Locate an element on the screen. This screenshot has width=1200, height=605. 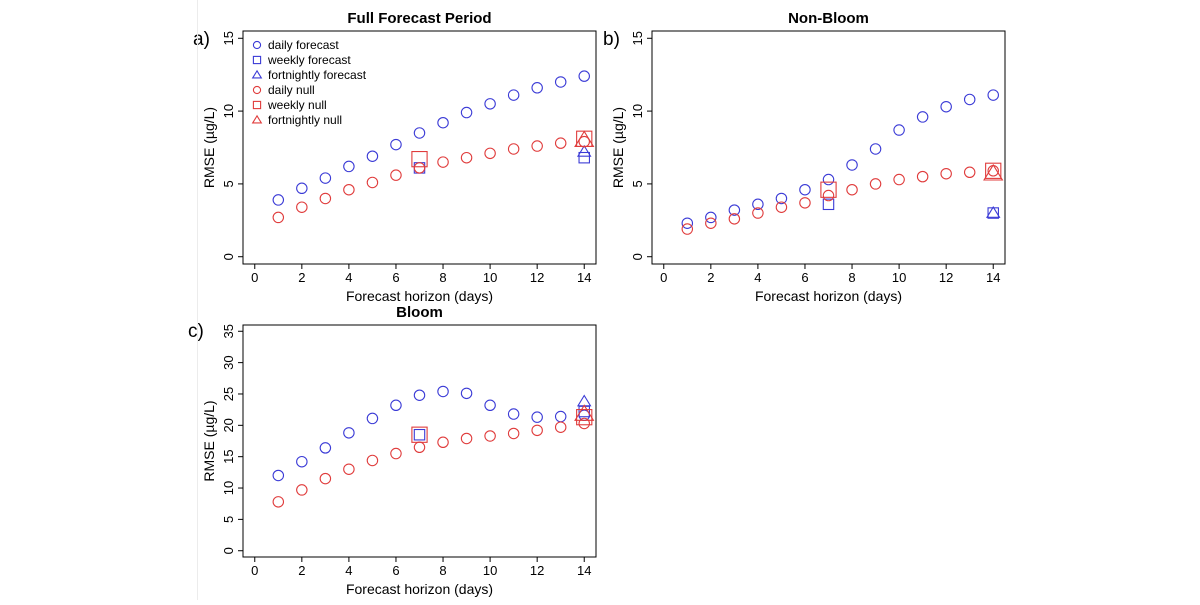
series-daily-forecast is located at coordinates (840, 159).